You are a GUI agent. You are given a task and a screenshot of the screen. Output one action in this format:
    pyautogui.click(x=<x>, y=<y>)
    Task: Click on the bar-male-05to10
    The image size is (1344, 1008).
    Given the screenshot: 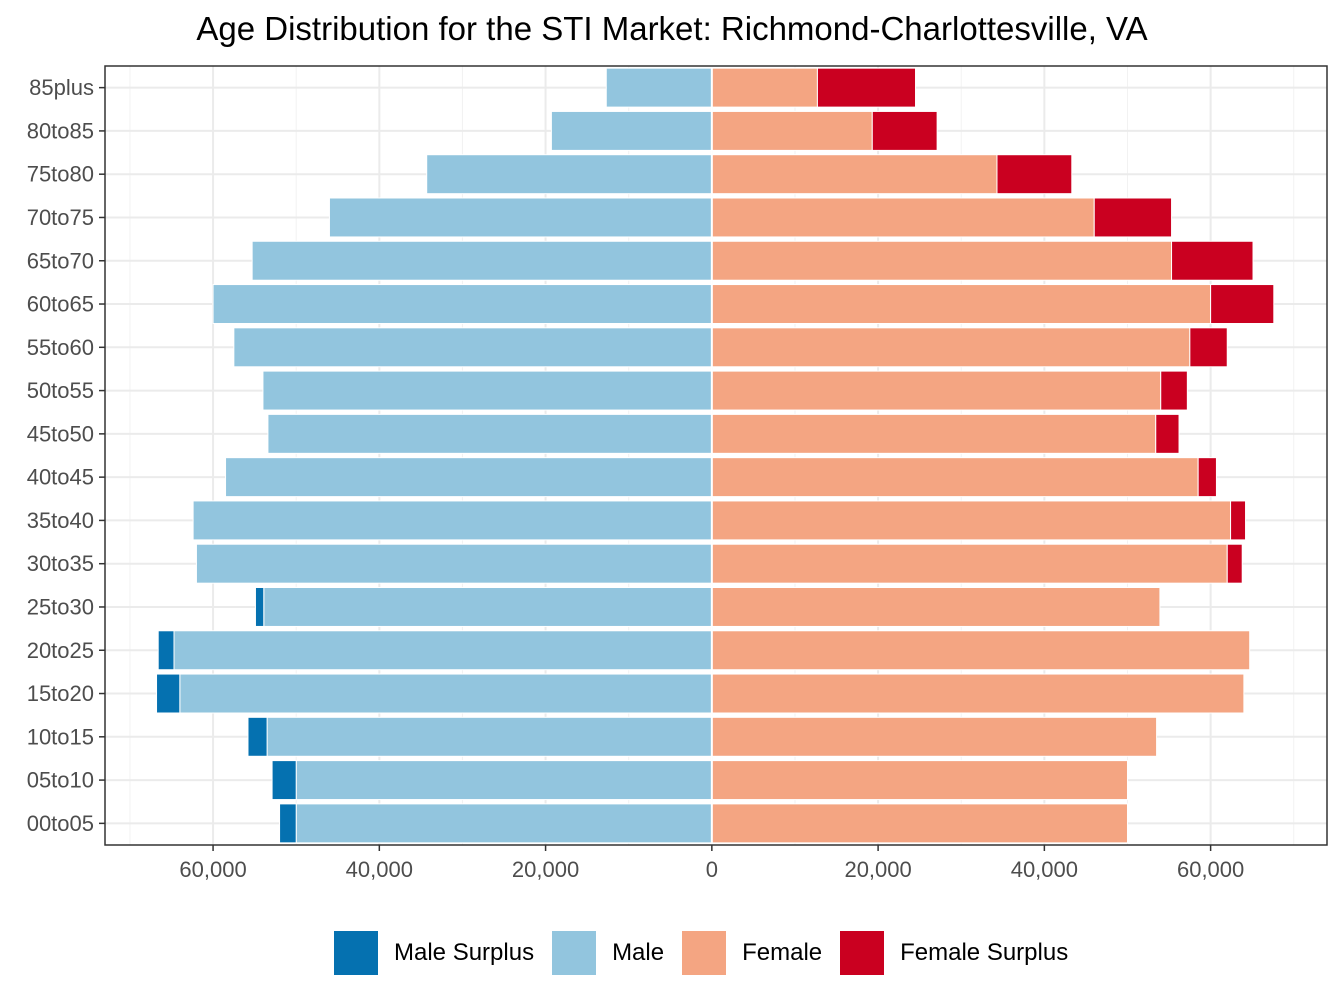 What is the action you would take?
    pyautogui.click(x=504, y=780)
    